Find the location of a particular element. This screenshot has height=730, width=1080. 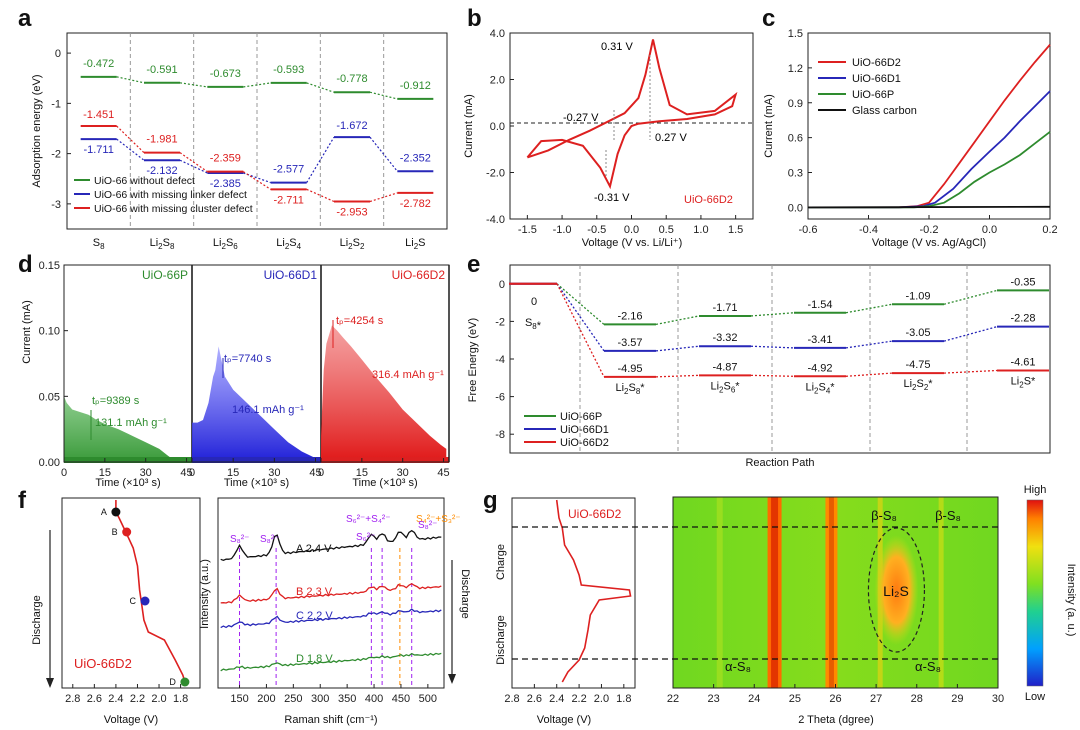

peak-label: S₄²⁻+S₃²⁻ is located at coordinates (438, 519).